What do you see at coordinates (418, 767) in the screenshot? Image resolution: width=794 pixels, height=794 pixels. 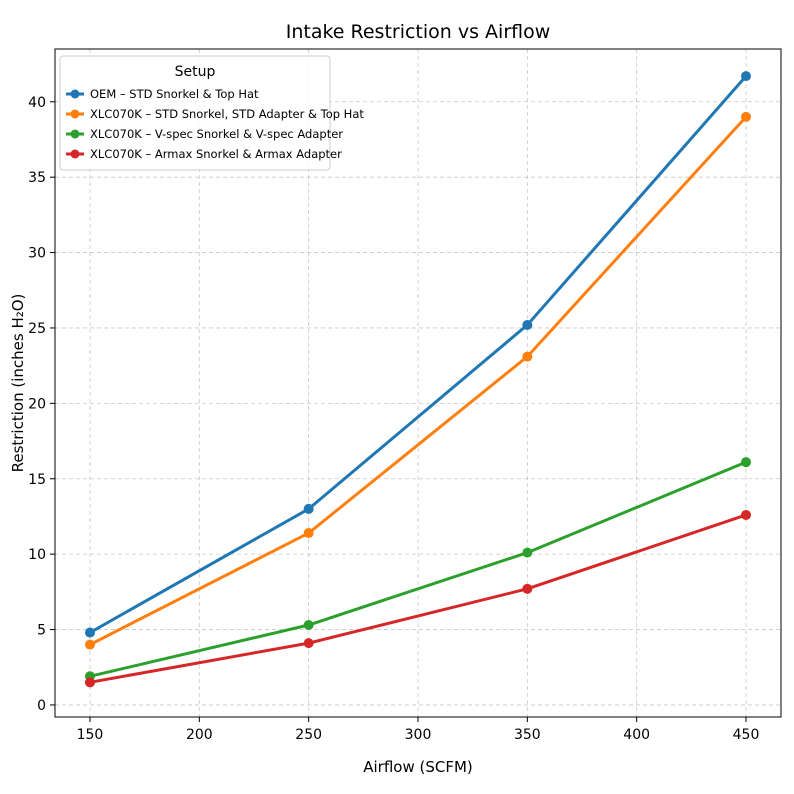 I see `x-axis-title: Airflow (SCFM)` at bounding box center [418, 767].